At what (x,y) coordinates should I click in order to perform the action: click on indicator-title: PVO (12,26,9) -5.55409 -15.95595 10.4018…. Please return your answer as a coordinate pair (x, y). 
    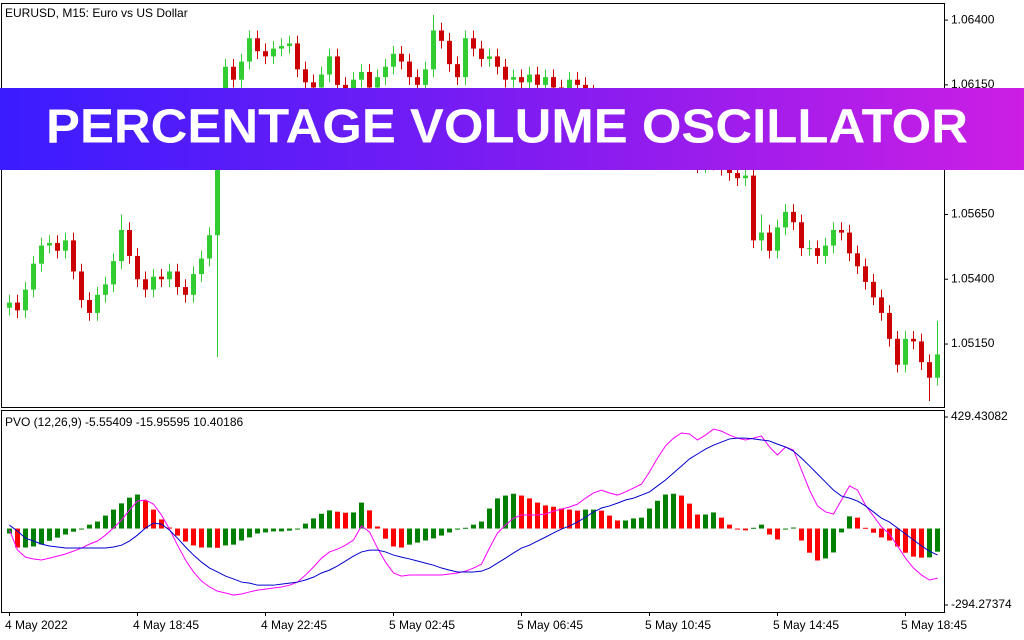
    Looking at the image, I should click on (124, 422).